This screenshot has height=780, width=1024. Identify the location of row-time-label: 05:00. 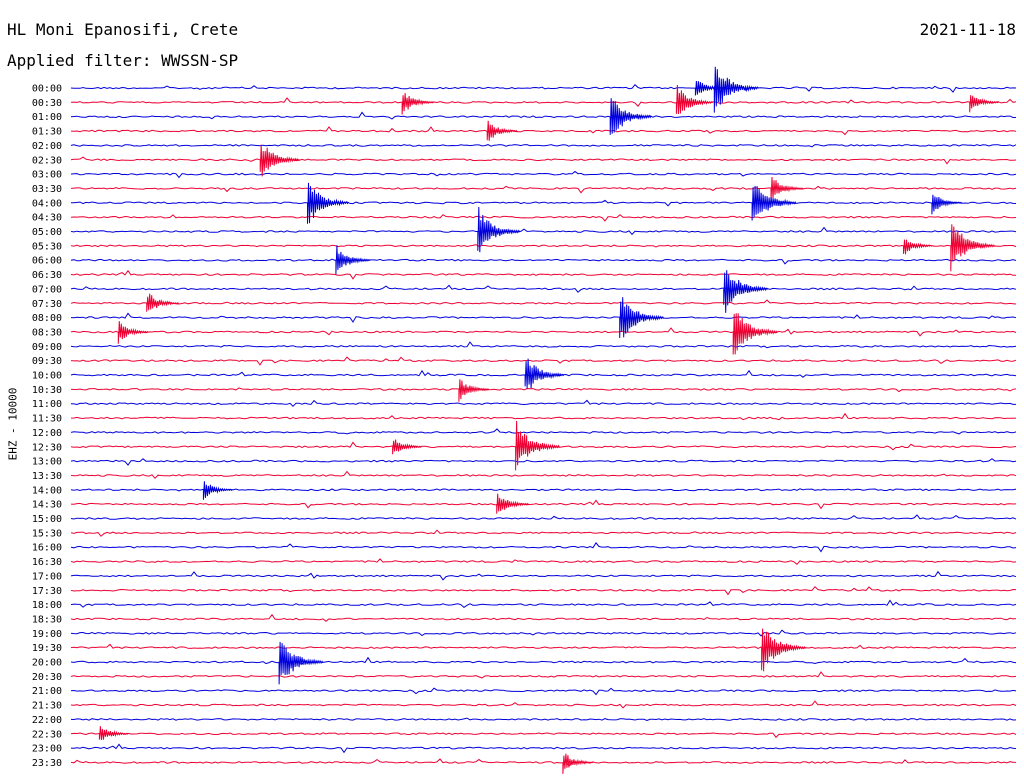
(47, 232).